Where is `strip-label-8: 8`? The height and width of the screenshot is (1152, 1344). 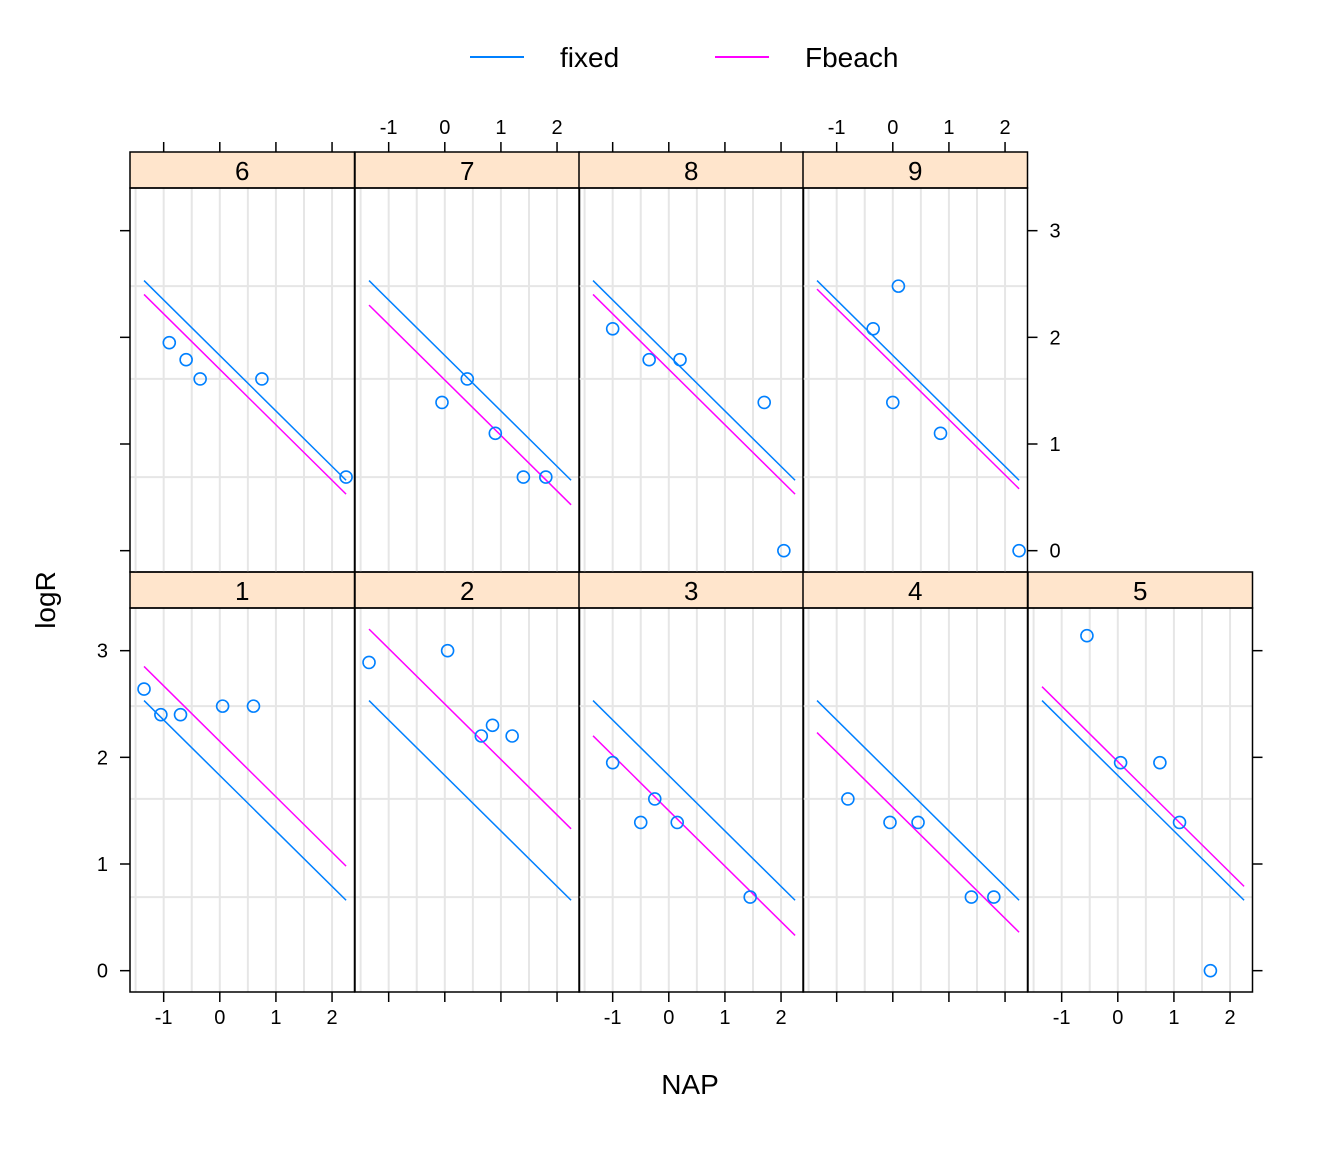
strip-label-8: 8 is located at coordinates (691, 171).